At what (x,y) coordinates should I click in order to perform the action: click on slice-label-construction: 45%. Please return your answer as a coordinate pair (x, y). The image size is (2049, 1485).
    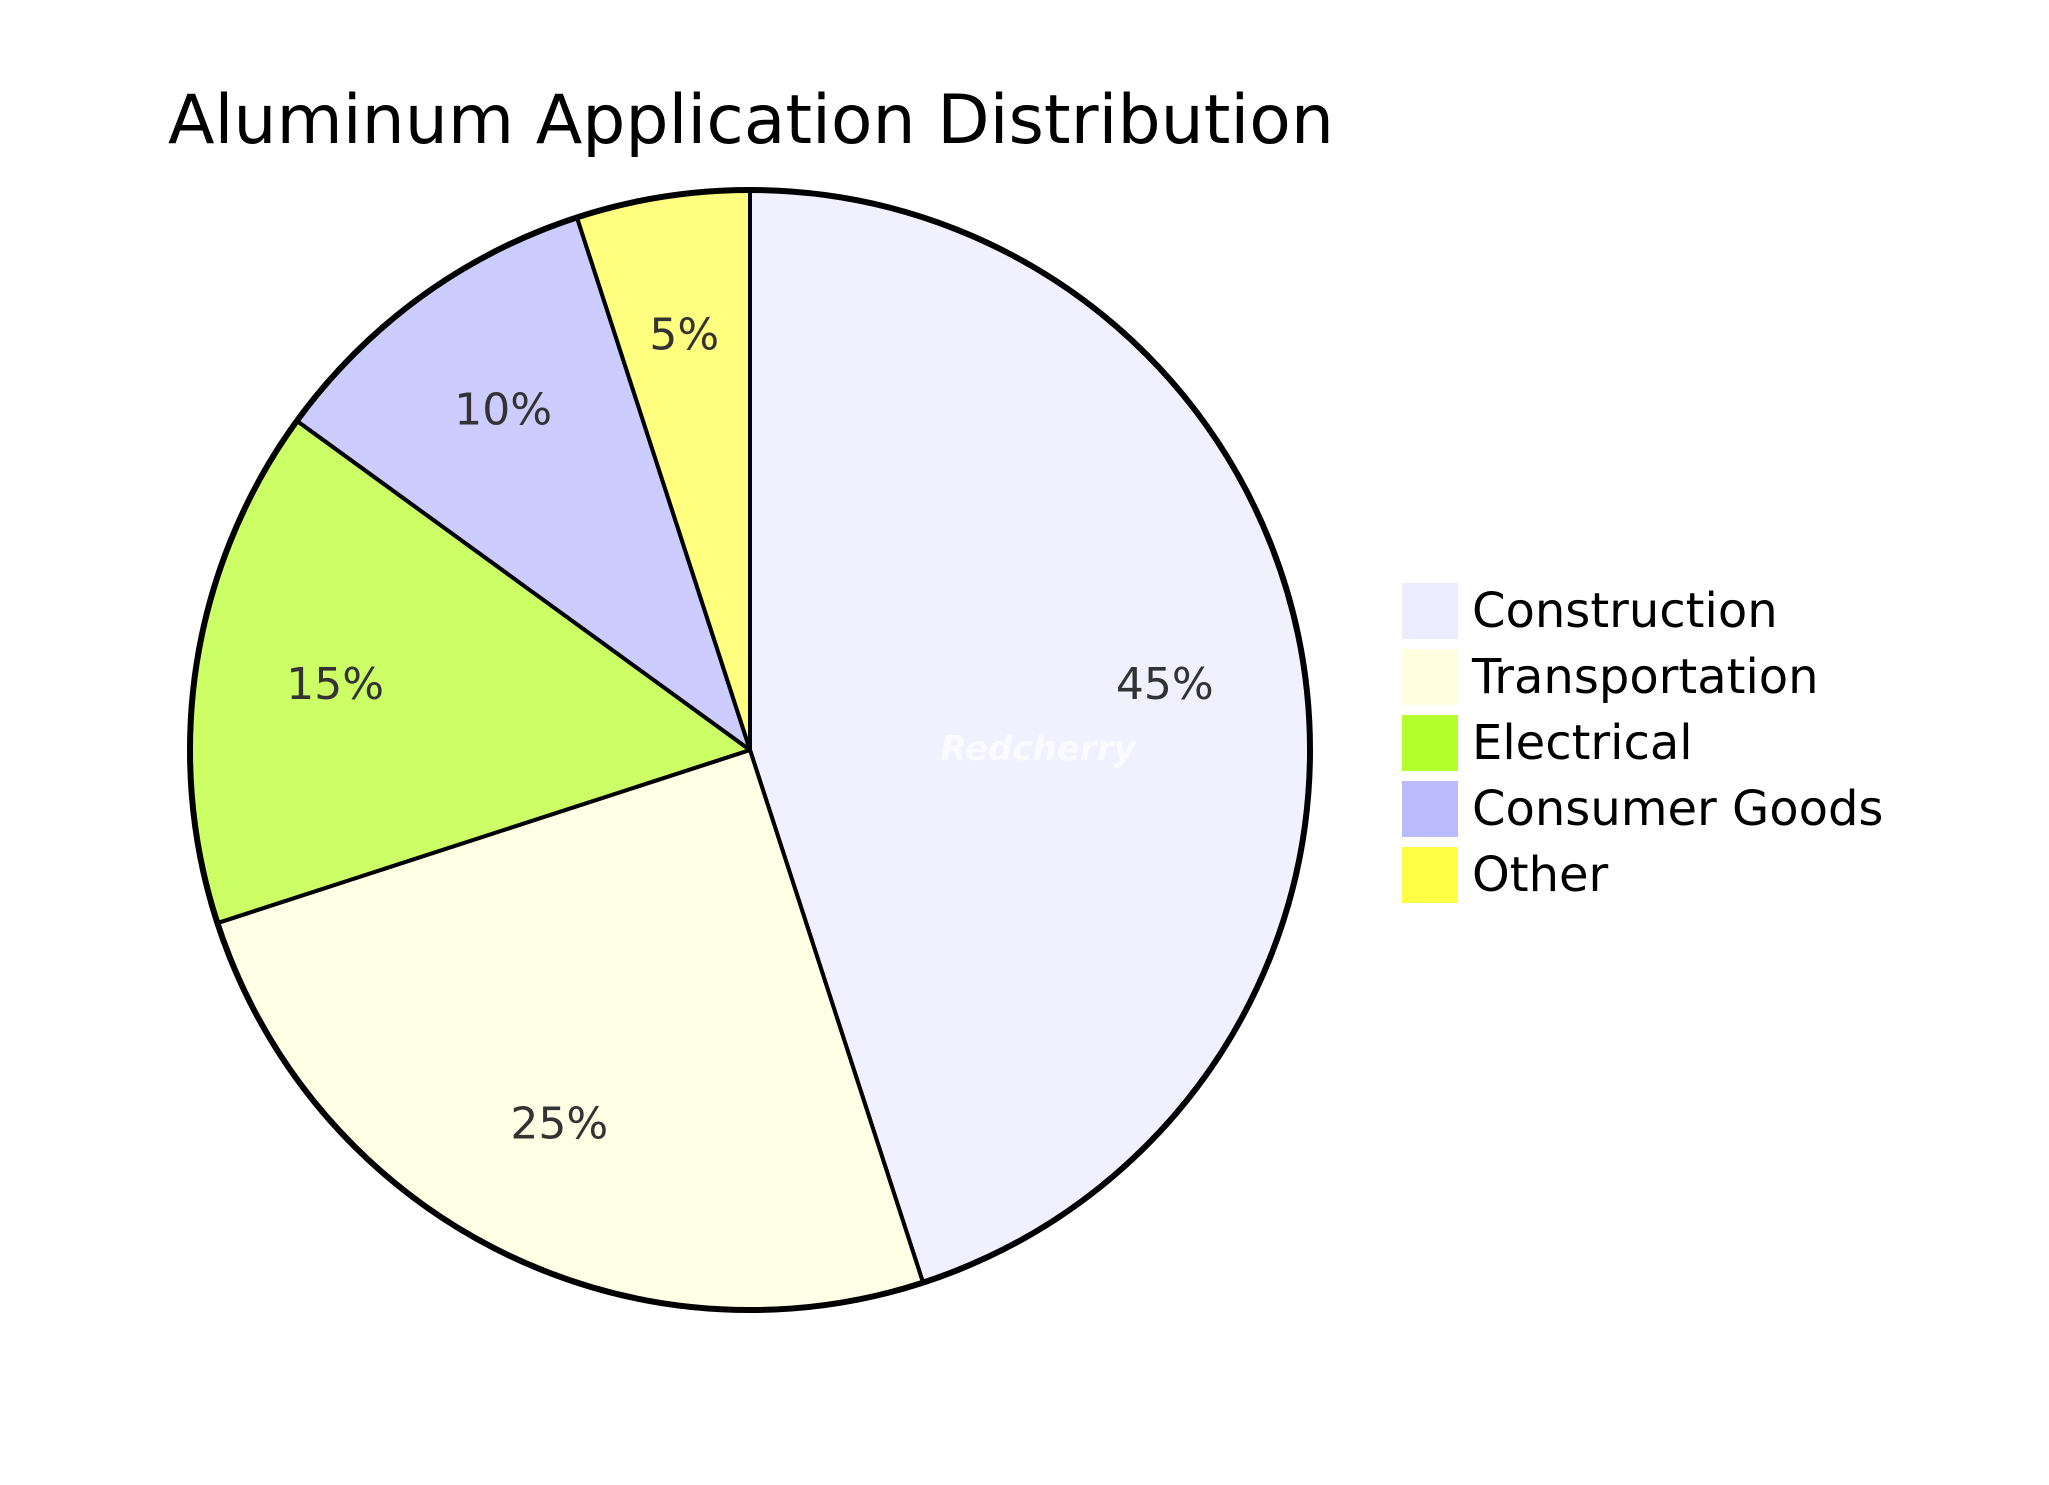
    Looking at the image, I should click on (1165, 684).